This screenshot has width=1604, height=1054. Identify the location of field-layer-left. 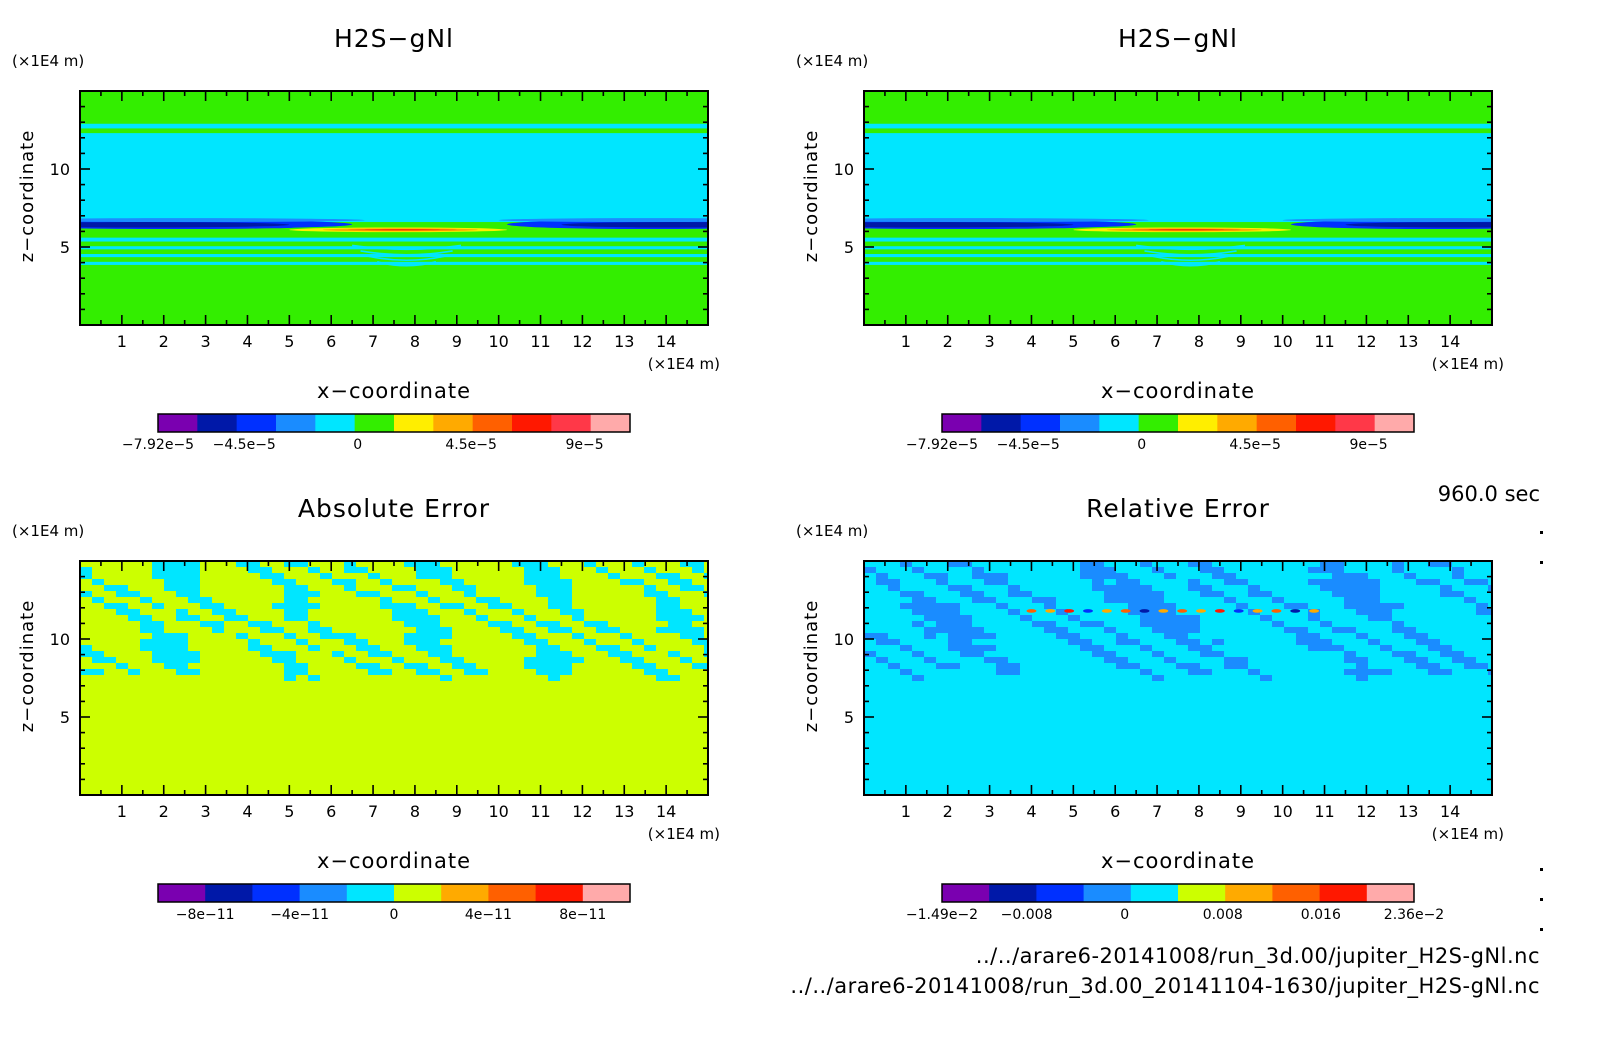
(185, 225).